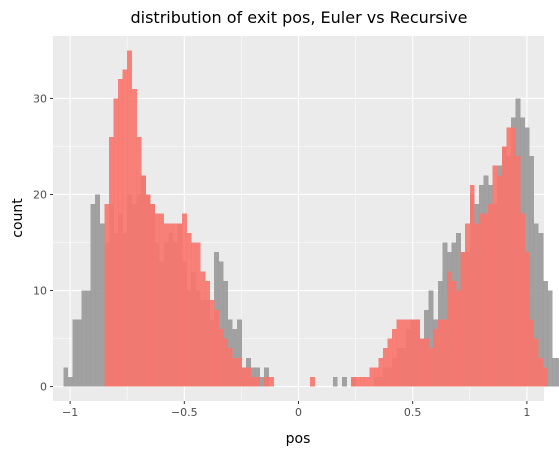  I want to click on x-axis: −1 −0.5 0 0.5 1, so click(296, 410).